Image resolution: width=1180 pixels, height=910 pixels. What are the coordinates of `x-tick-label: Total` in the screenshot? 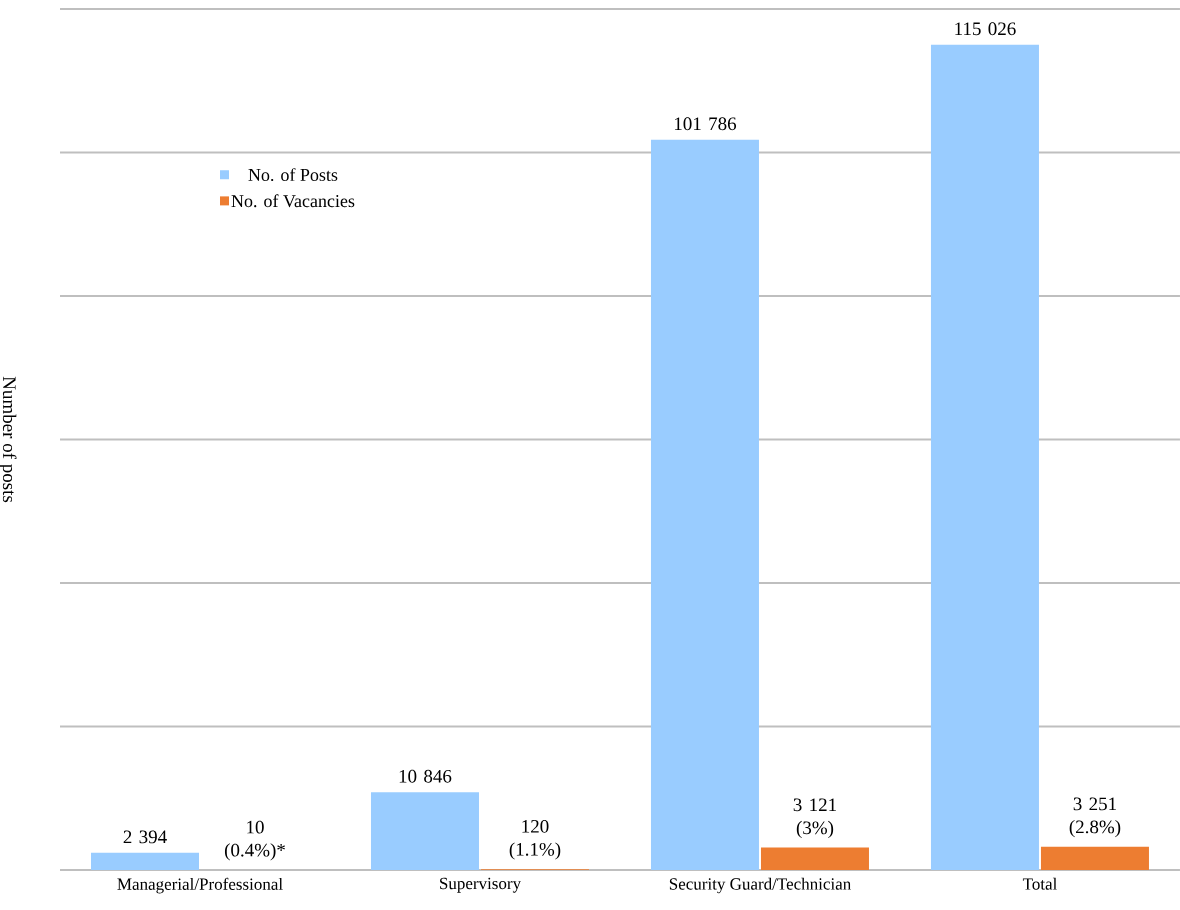 It's located at (1039, 883).